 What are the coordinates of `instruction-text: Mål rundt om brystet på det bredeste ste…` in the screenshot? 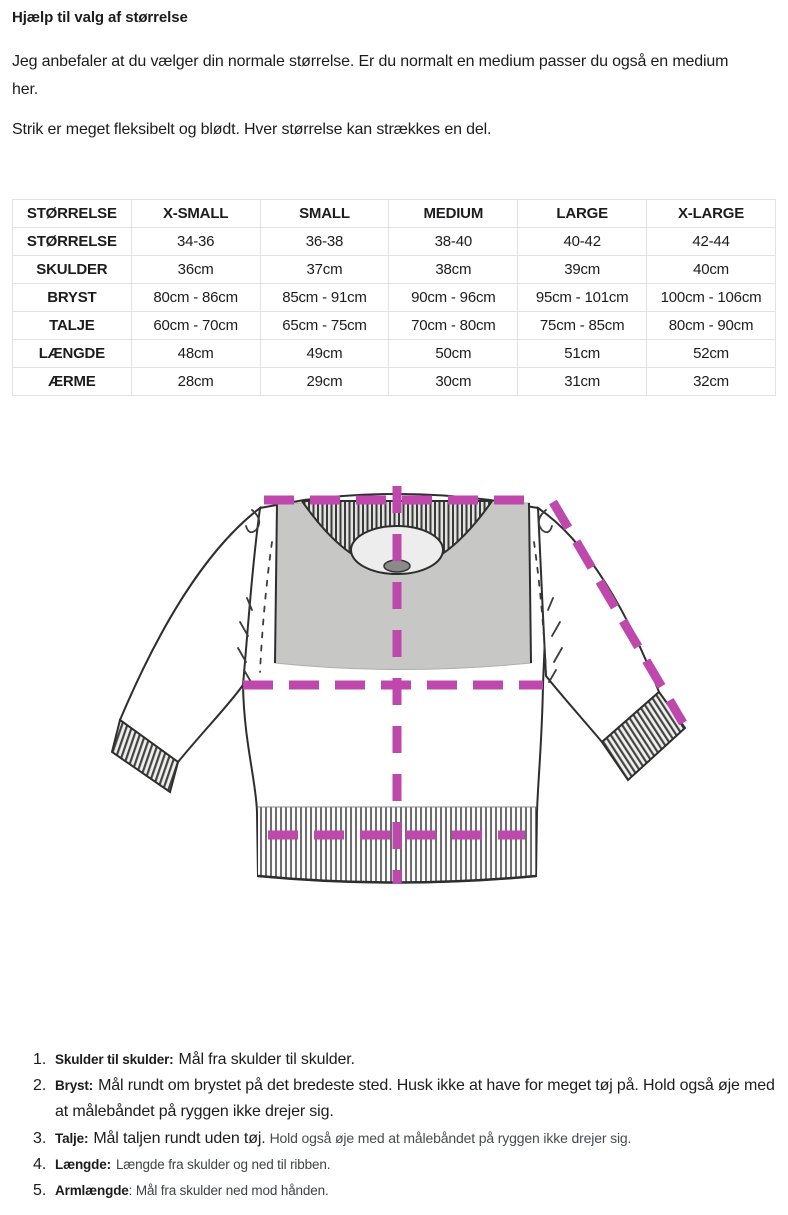 It's located at (415, 1098).